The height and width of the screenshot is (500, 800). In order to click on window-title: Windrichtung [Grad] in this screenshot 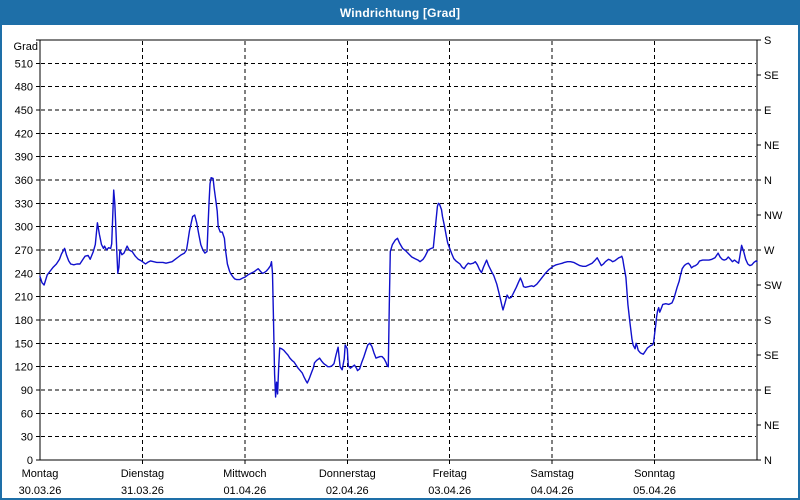, I will do `click(400, 12)`.